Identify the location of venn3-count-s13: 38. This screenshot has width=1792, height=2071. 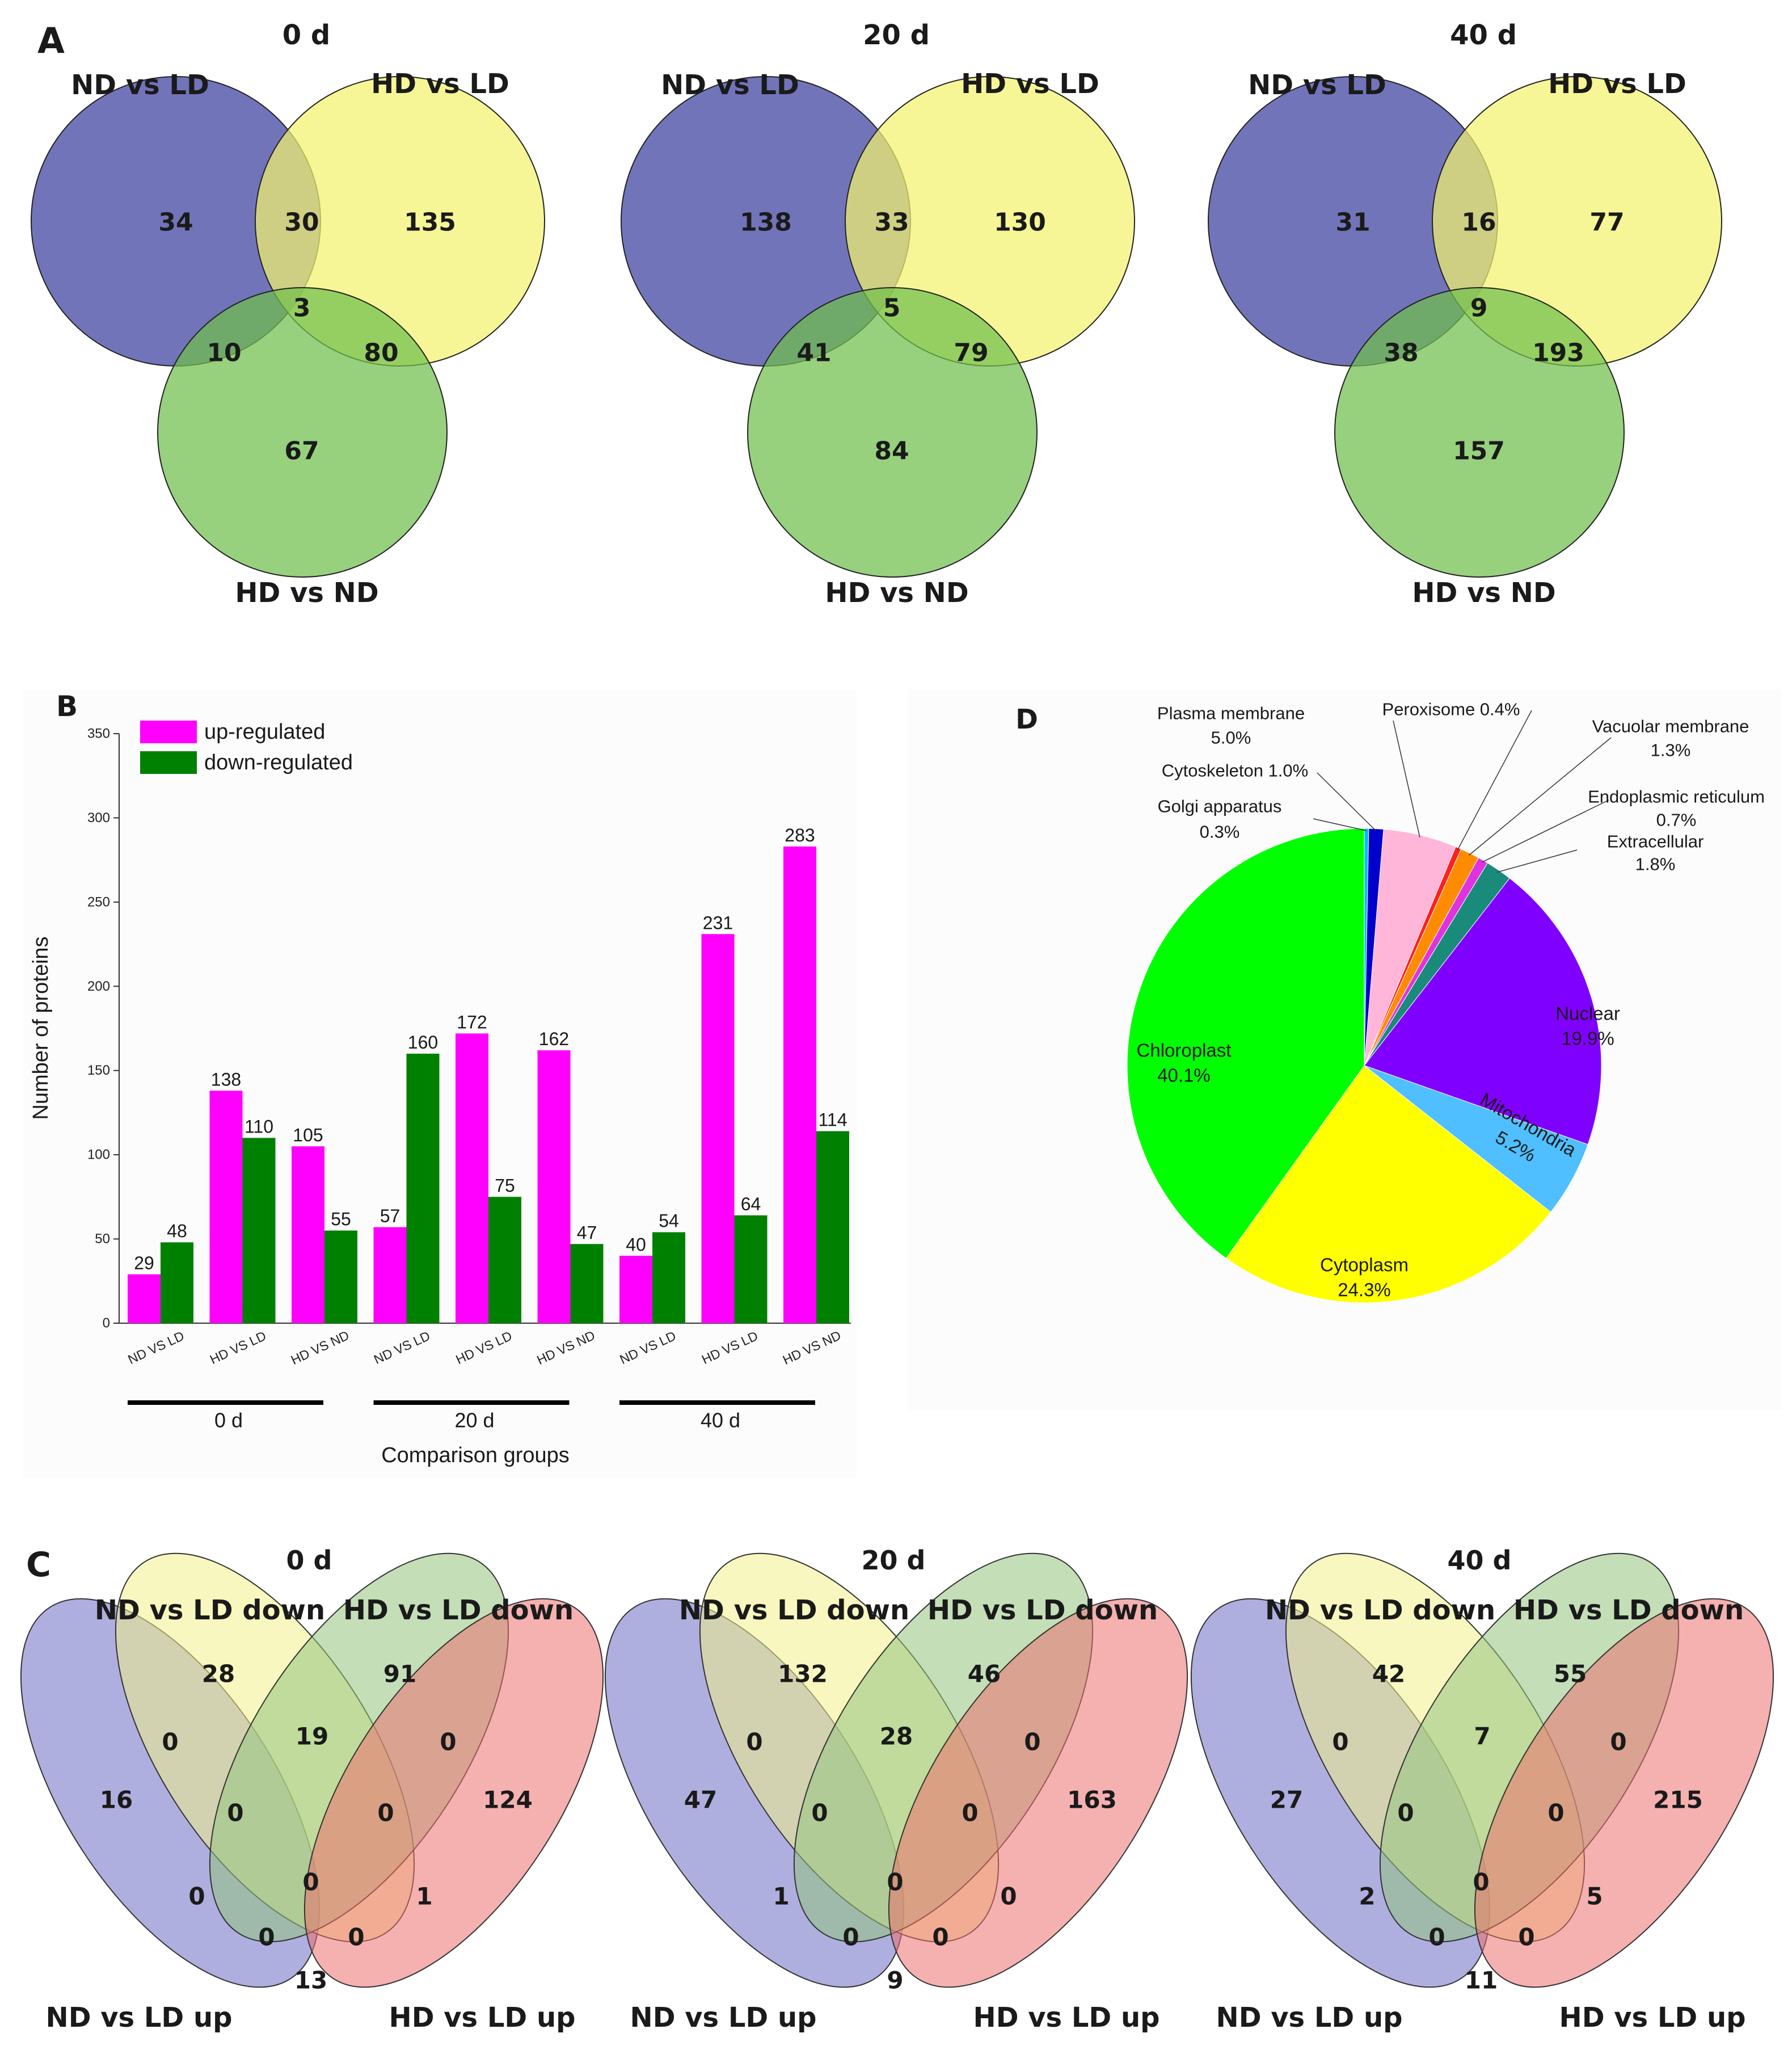
(1401, 354).